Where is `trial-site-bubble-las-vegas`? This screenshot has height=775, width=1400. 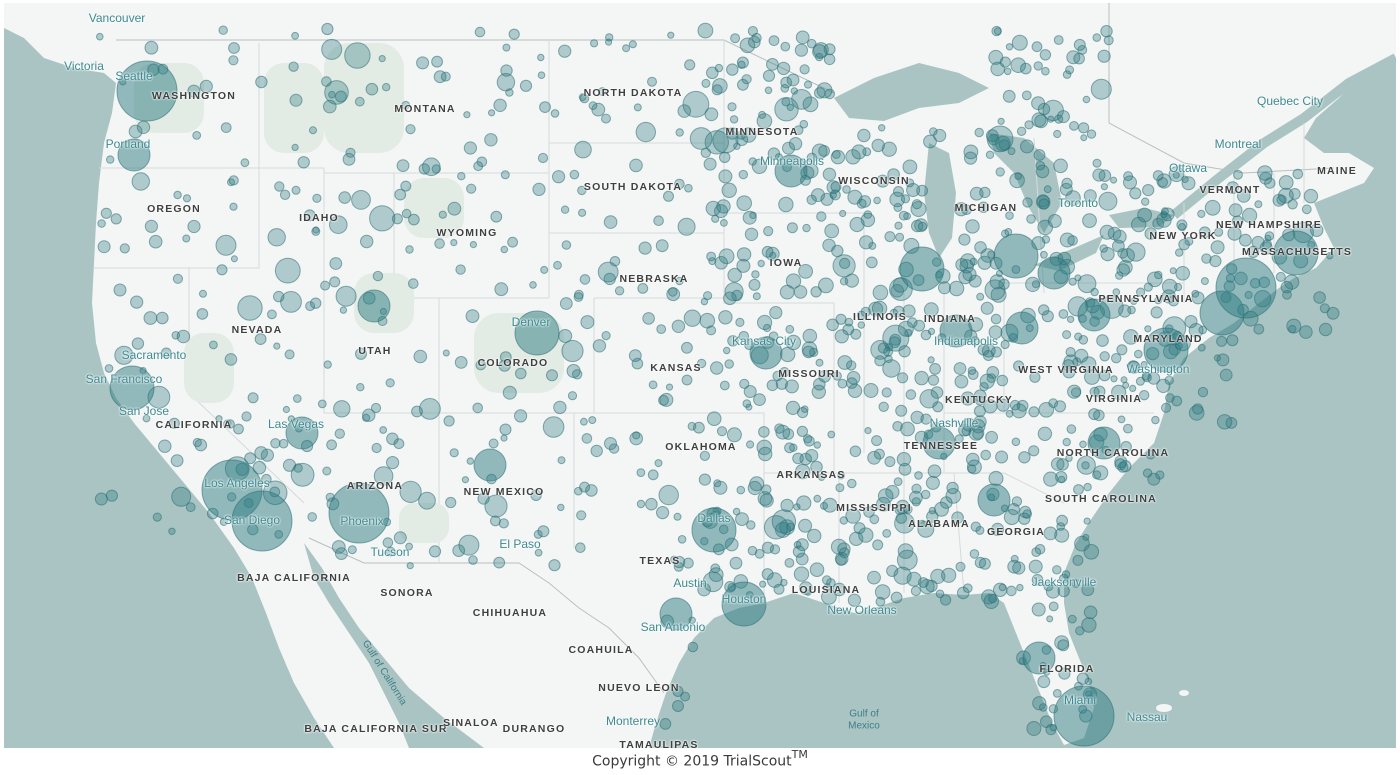
trial-site-bubble-las-vegas is located at coordinates (302, 433).